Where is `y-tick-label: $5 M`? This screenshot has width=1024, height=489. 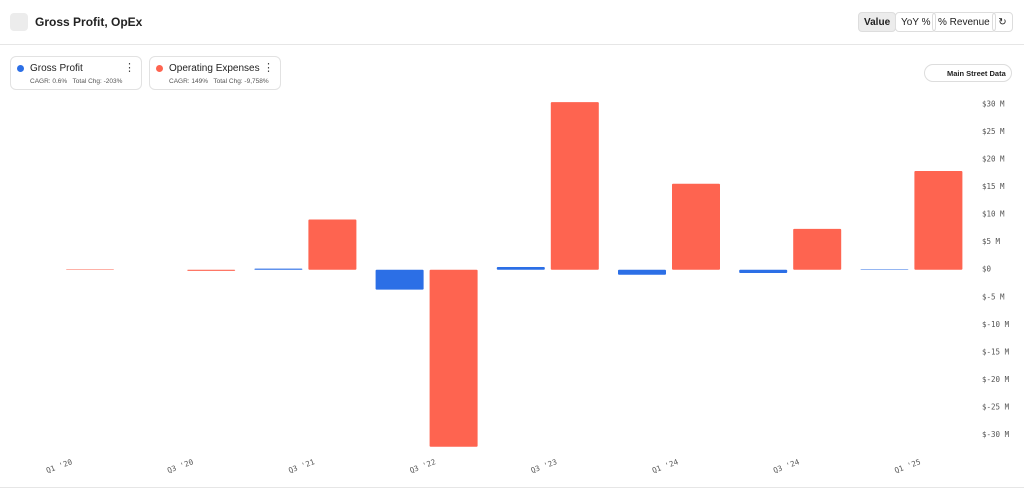
y-tick-label: $5 M is located at coordinates (991, 241).